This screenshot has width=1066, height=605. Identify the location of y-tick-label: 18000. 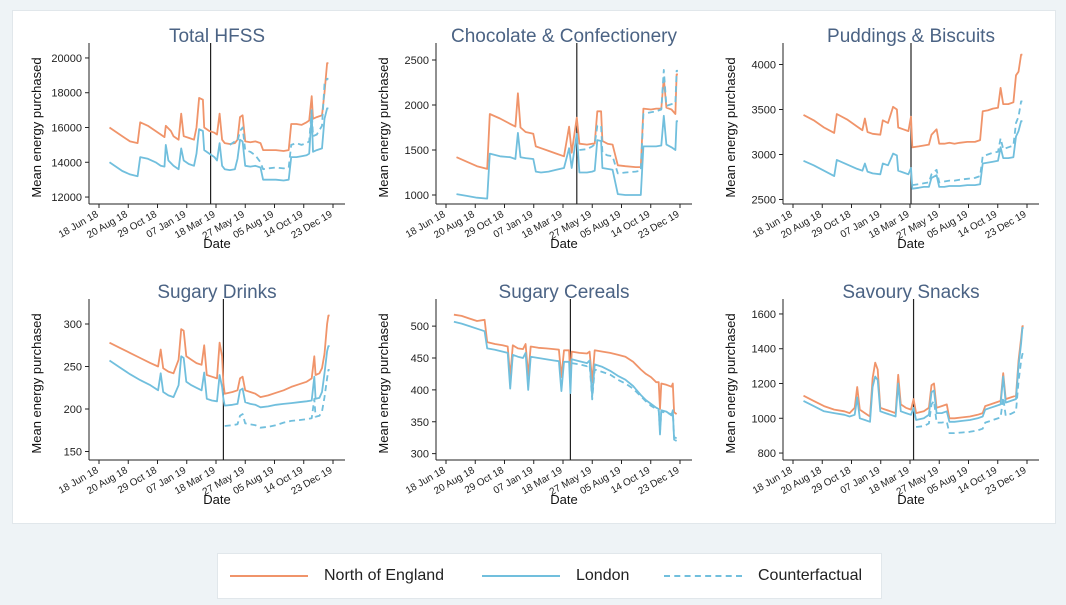
(66, 94).